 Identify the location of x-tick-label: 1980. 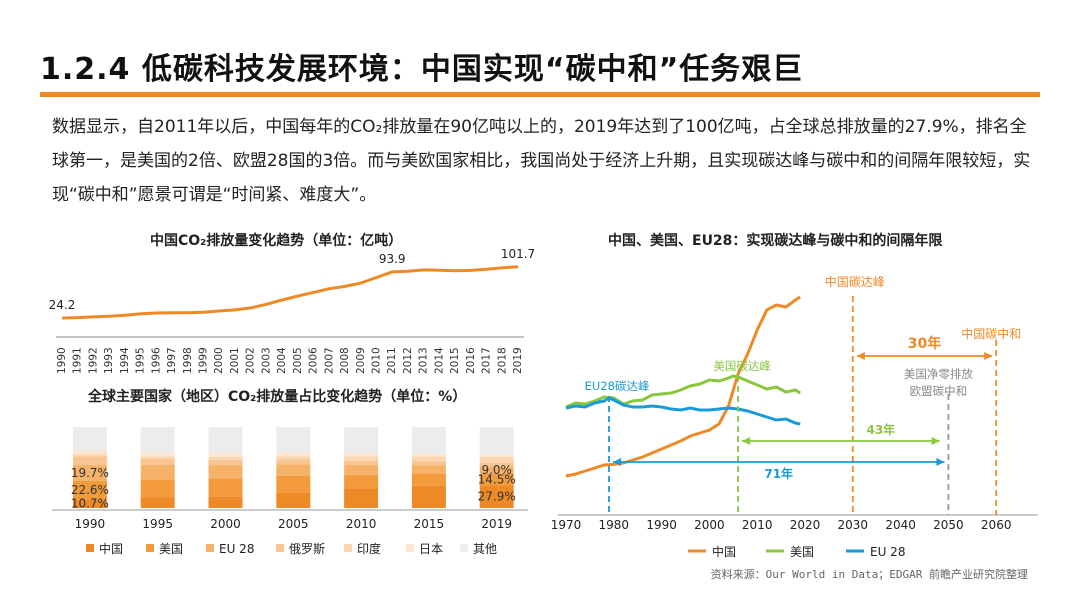
(614, 525).